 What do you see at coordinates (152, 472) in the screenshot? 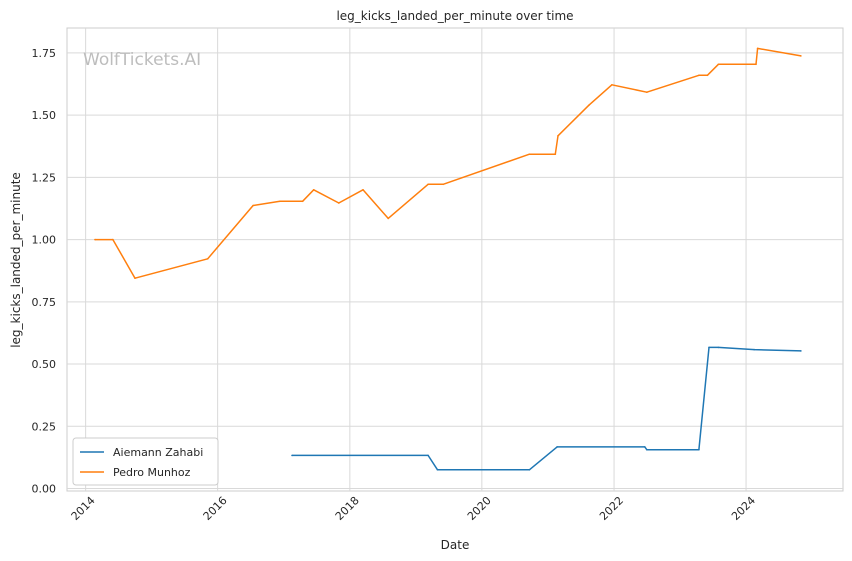
I see `legend-label-pedro-munhoz: Pedro Munhoz` at bounding box center [152, 472].